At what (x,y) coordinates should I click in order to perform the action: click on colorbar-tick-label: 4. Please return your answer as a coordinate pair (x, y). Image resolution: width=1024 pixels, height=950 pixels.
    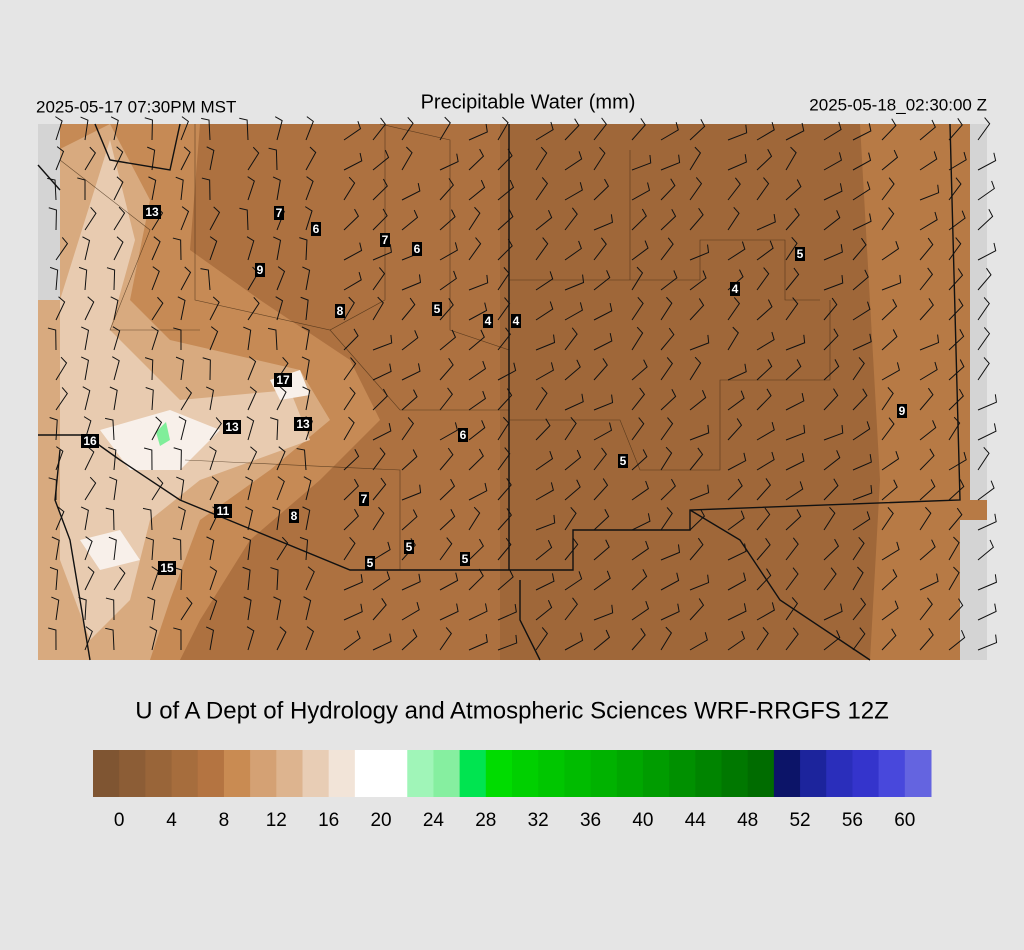
    Looking at the image, I should click on (171, 820).